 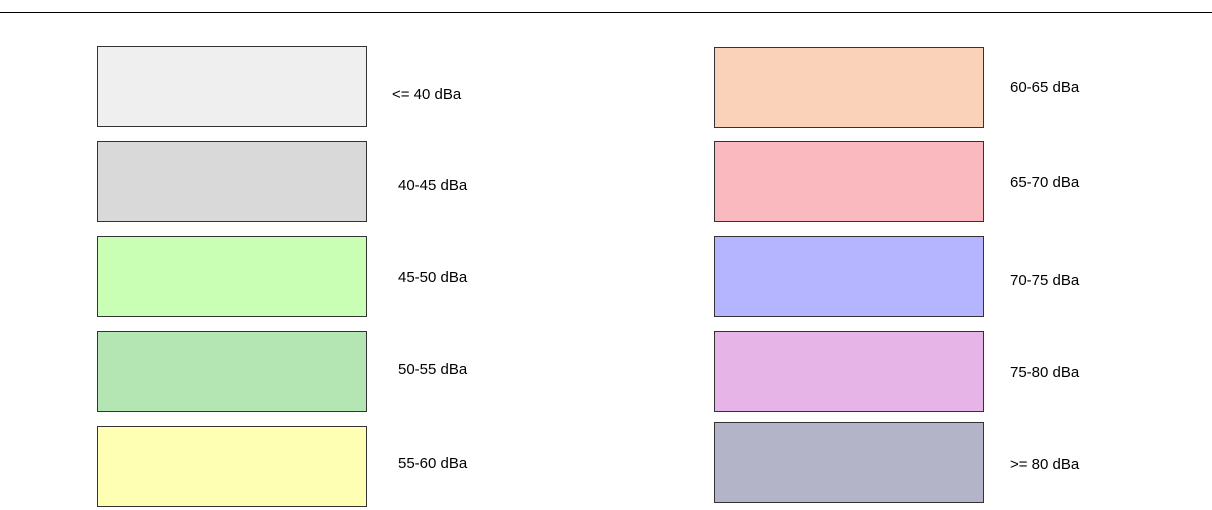 I want to click on legend-label: 65-70 dBa, so click(x=1045, y=182).